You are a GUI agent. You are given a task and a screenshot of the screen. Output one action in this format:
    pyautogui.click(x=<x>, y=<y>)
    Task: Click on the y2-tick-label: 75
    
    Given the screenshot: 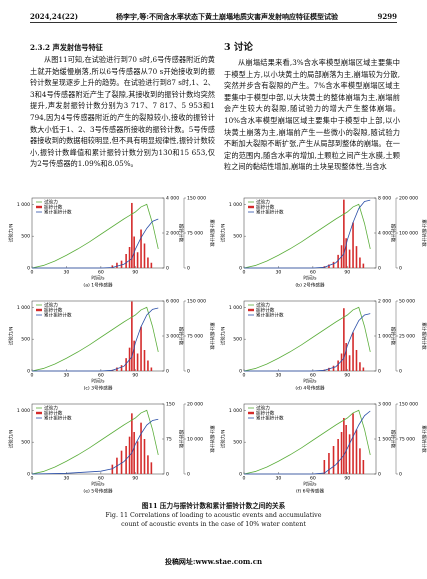 What is the action you would take?
    pyautogui.click(x=169, y=440)
    